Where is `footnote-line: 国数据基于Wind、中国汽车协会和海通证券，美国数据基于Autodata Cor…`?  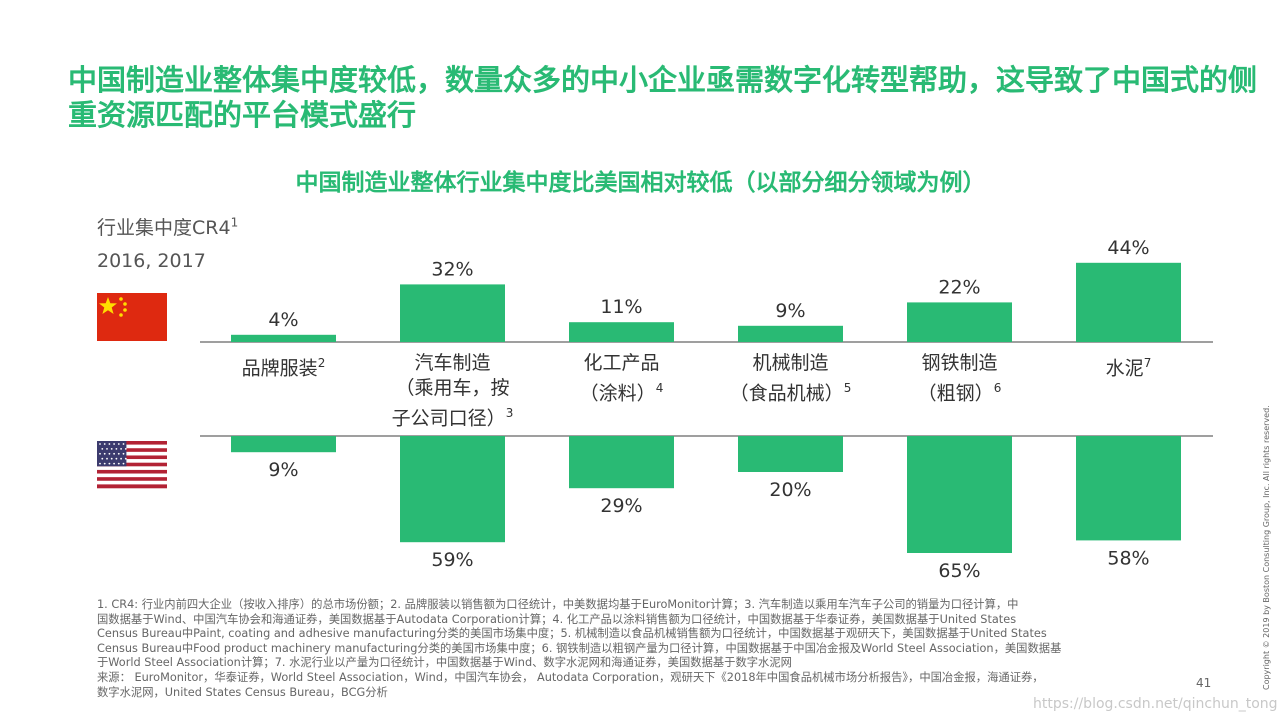
footnote-line: 国数据基于Wind、中国汽车协会和海通证券，美国数据基于Autodata Cor… is located at coordinates (557, 619).